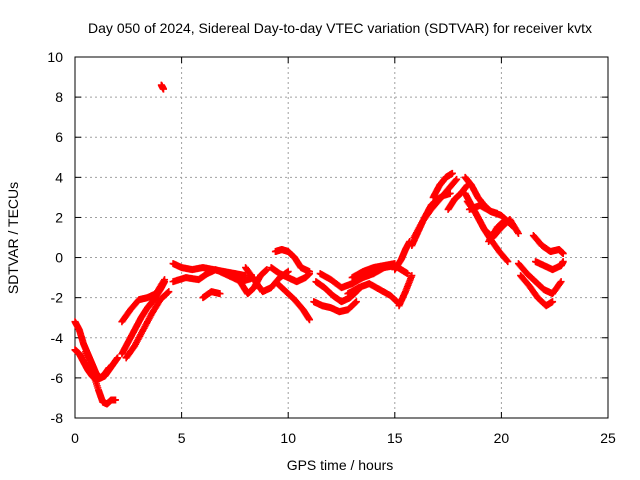 This screenshot has height=480, width=640. I want to click on x-tick-label: 10, so click(288, 438).